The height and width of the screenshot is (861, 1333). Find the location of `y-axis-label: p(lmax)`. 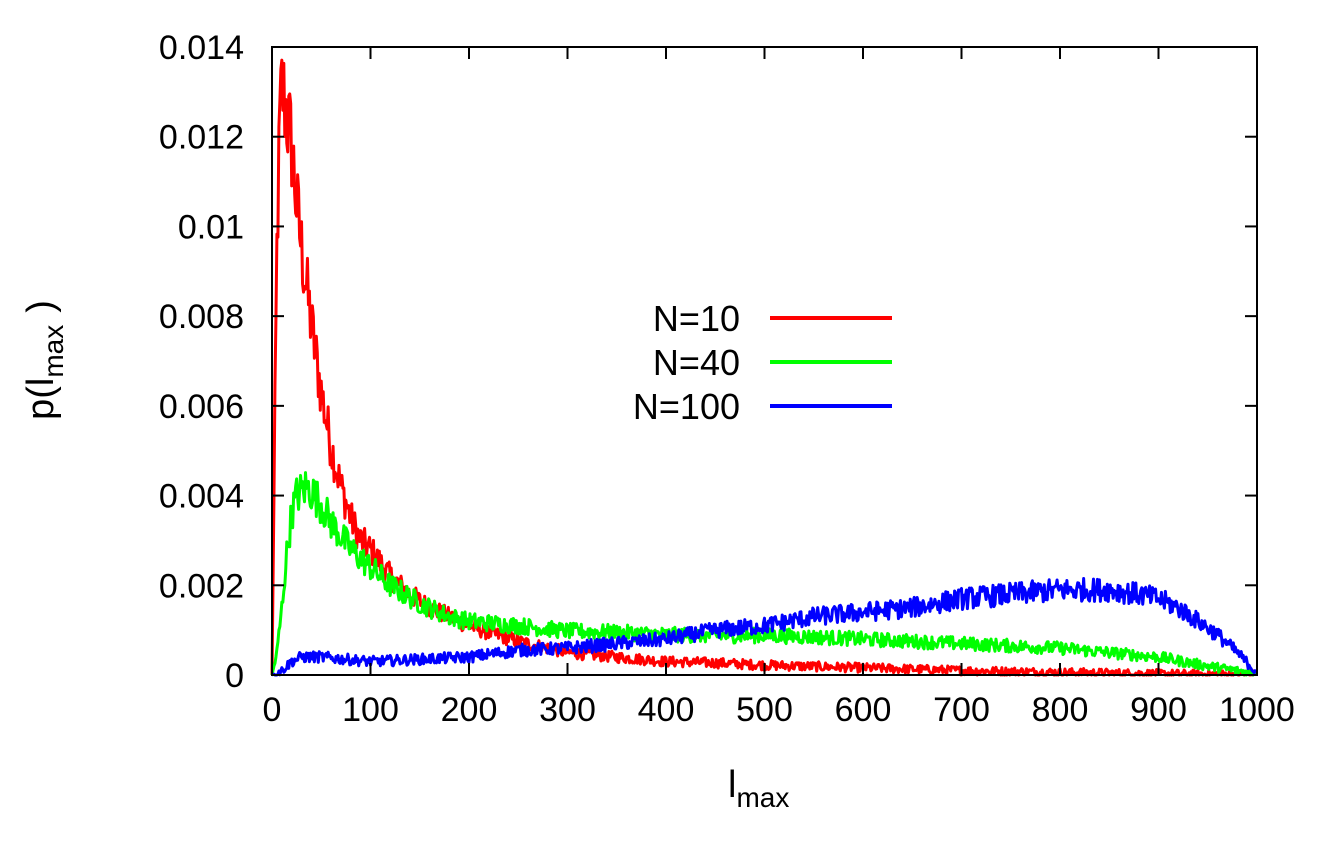

y-axis-label: p(lmax) is located at coordinates (44, 360).